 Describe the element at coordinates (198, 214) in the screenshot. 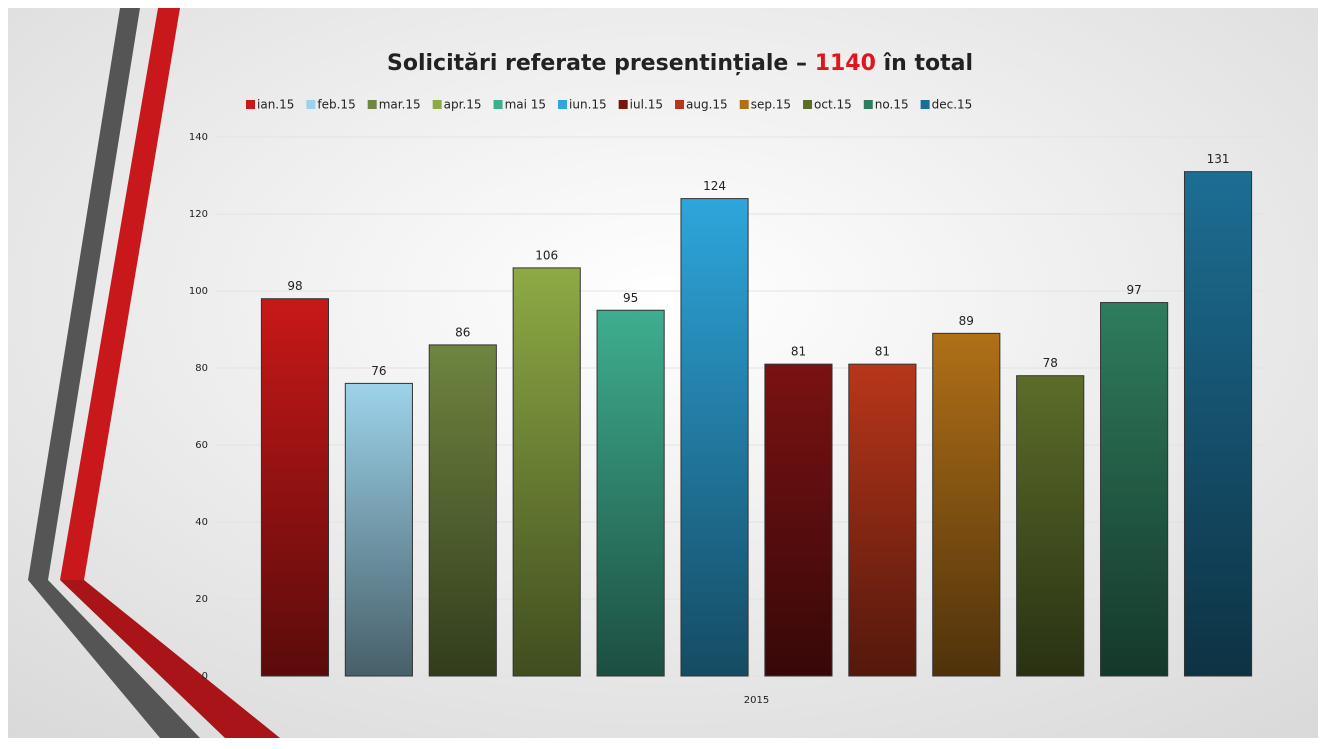

I see `y-tick-label: 120` at that location.